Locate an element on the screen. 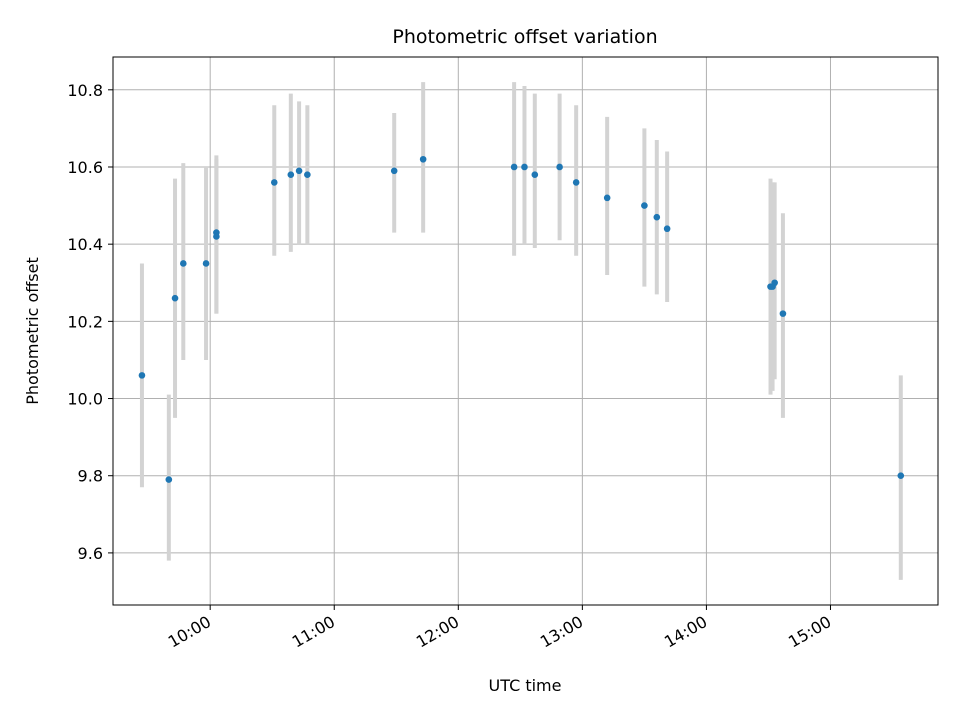 Image resolution: width=960 pixels, height=720 pixels. y-tick-label: 10.8 is located at coordinates (85, 90).